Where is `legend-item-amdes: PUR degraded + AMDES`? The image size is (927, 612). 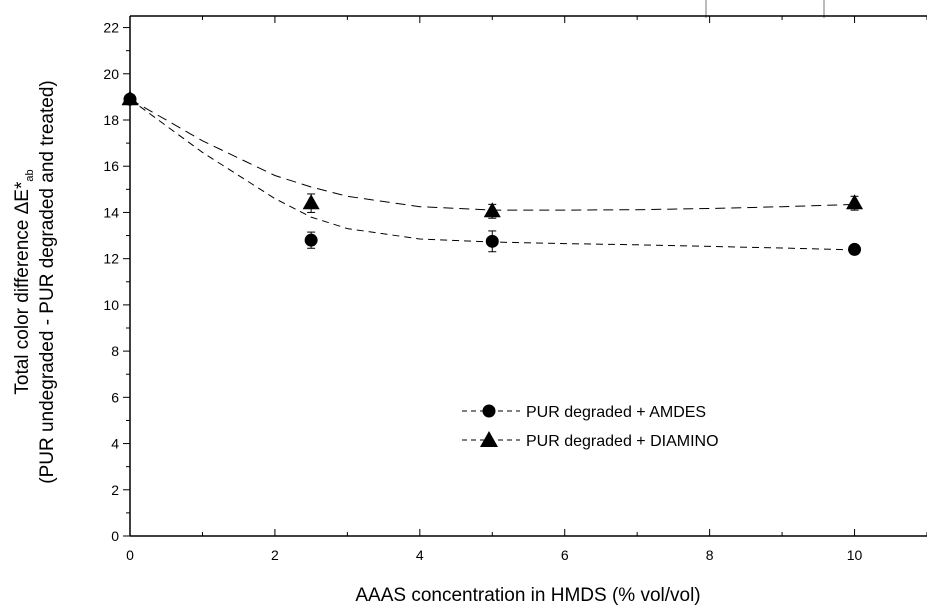 legend-item-amdes: PUR degraded + AMDES is located at coordinates (584, 412).